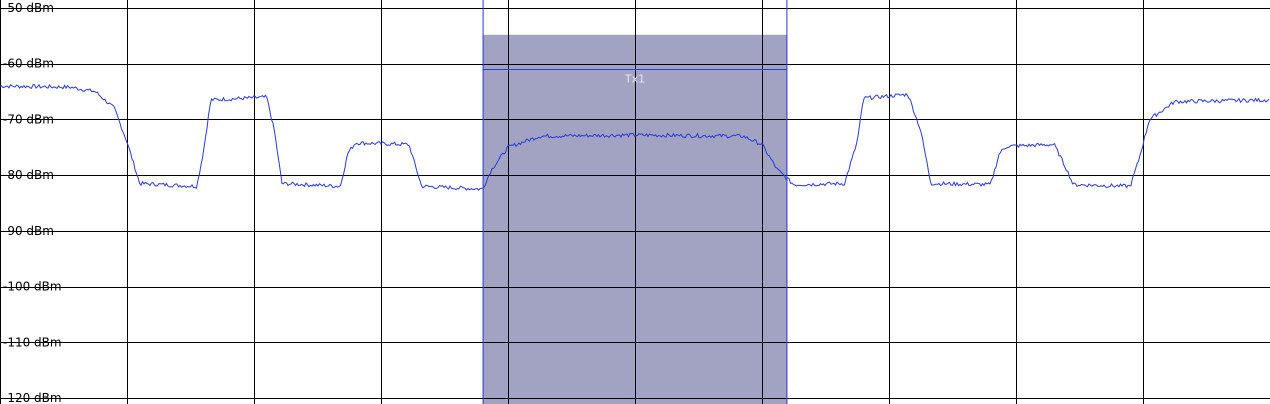  Describe the element at coordinates (28, 175) in the screenshot. I see `y-tick-label: -80 dBm` at that location.